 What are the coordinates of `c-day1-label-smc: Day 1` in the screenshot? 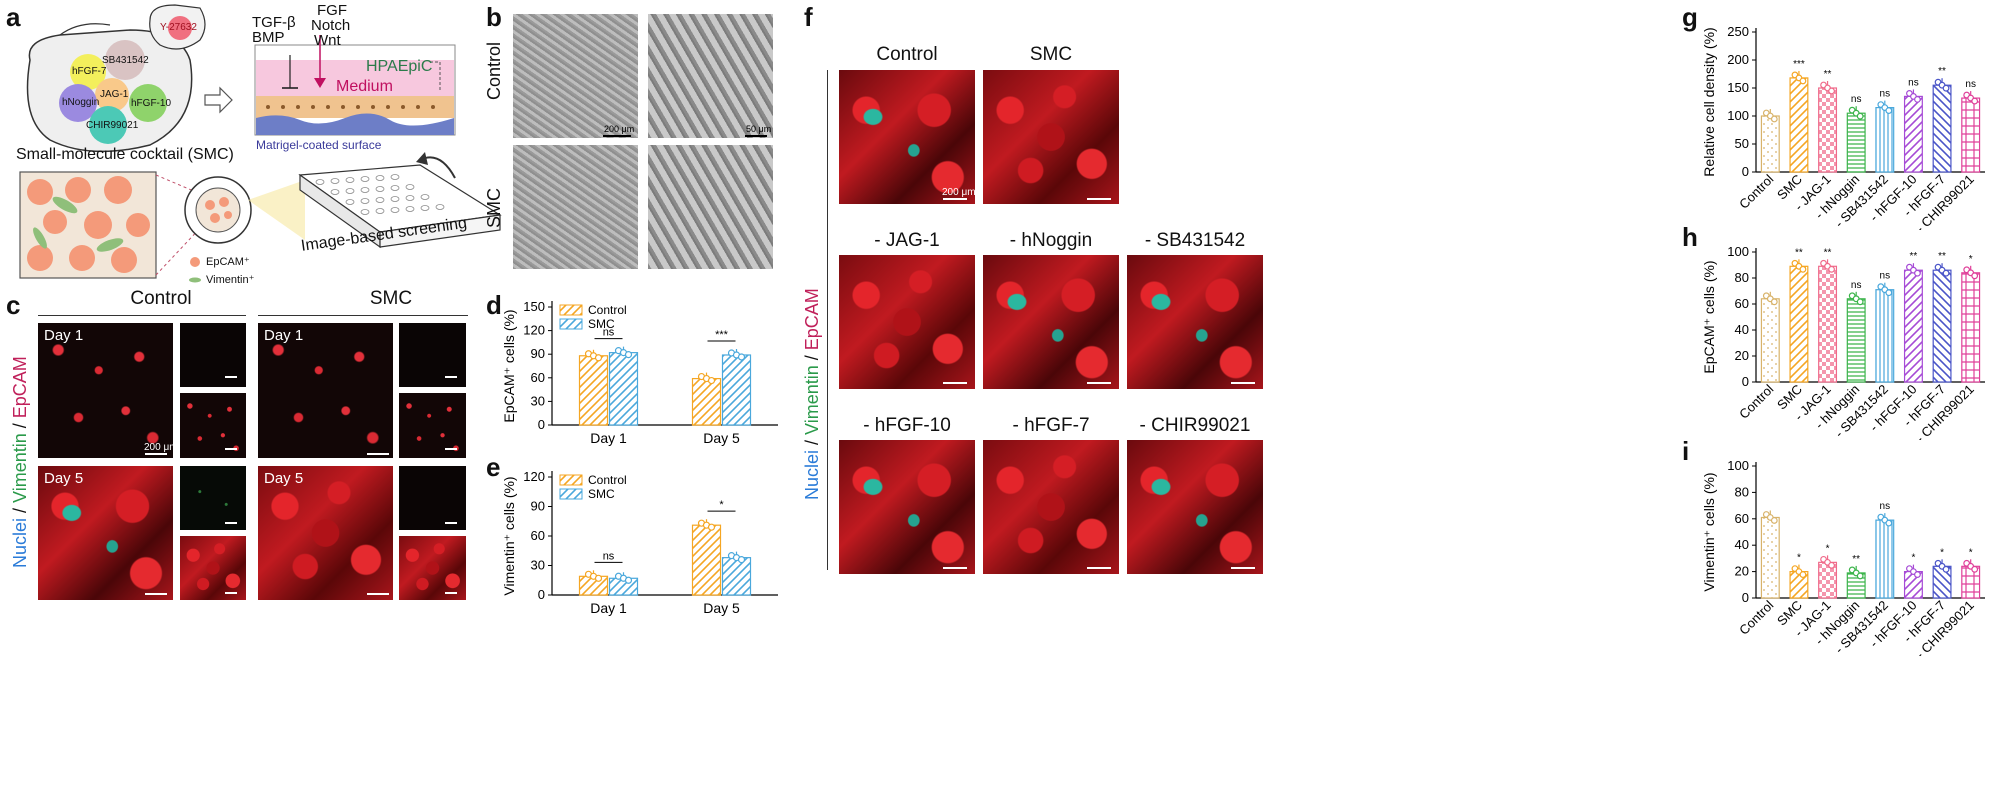 It's located at (284, 335).